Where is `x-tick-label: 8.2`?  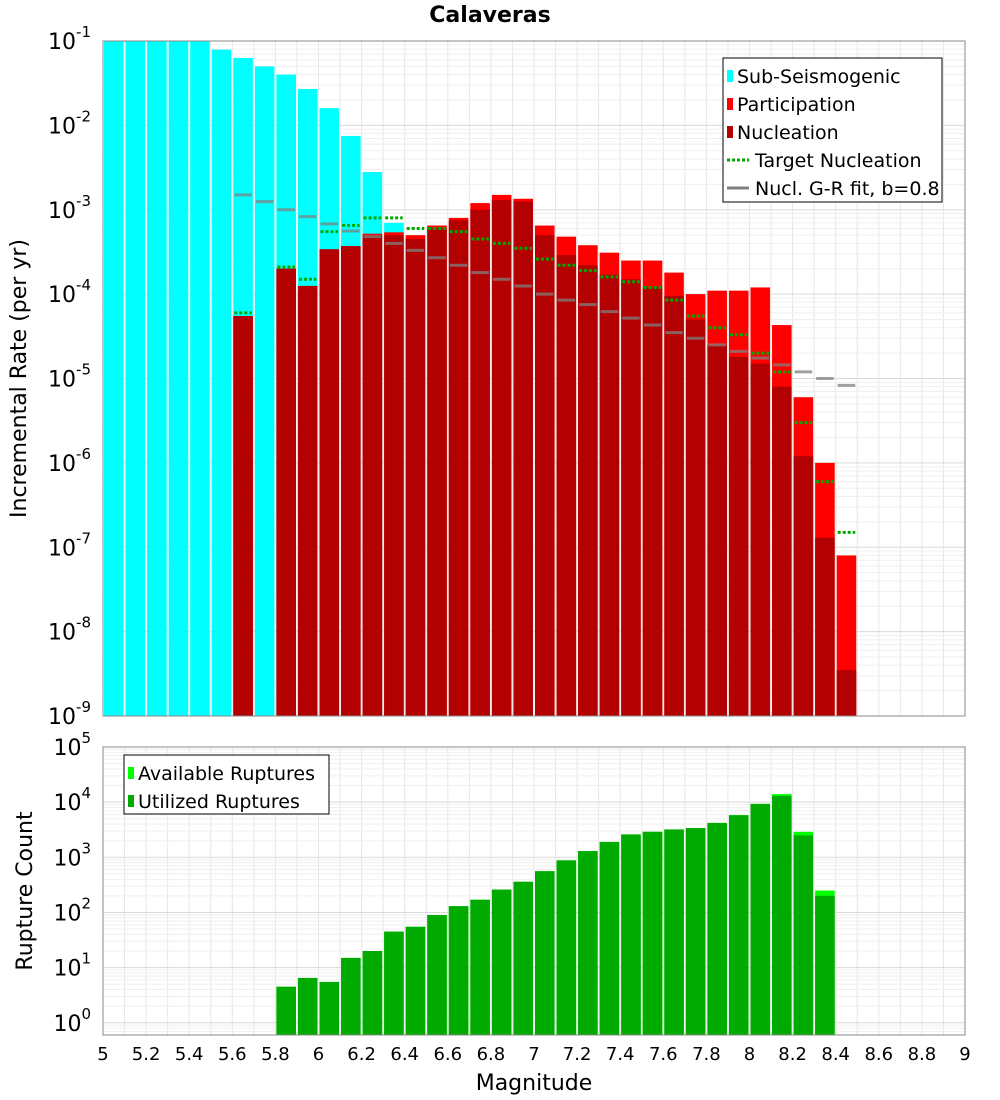 x-tick-label: 8.2 is located at coordinates (792, 1054).